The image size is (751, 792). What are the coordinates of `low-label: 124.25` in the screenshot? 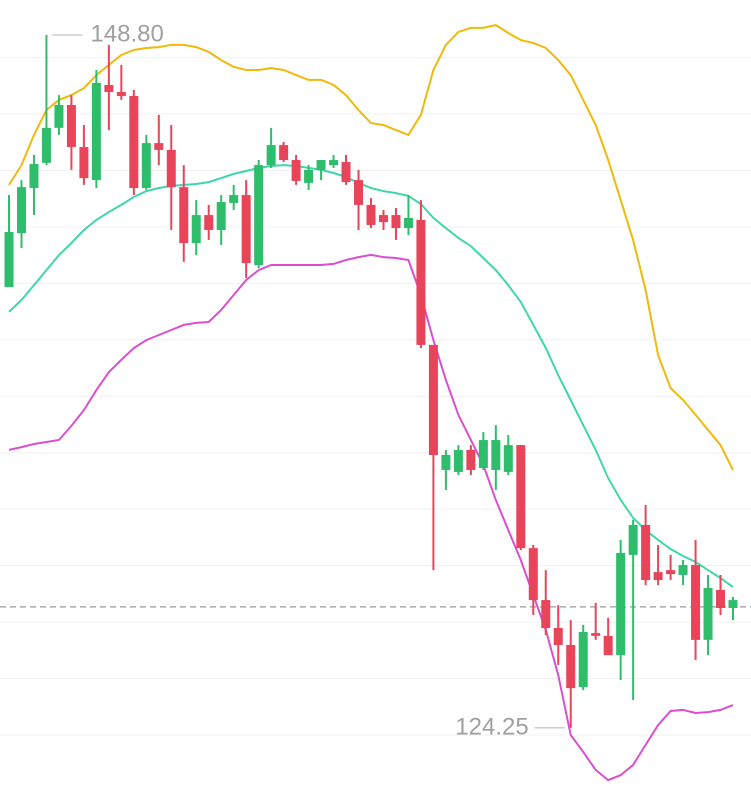 It's located at (491, 726).